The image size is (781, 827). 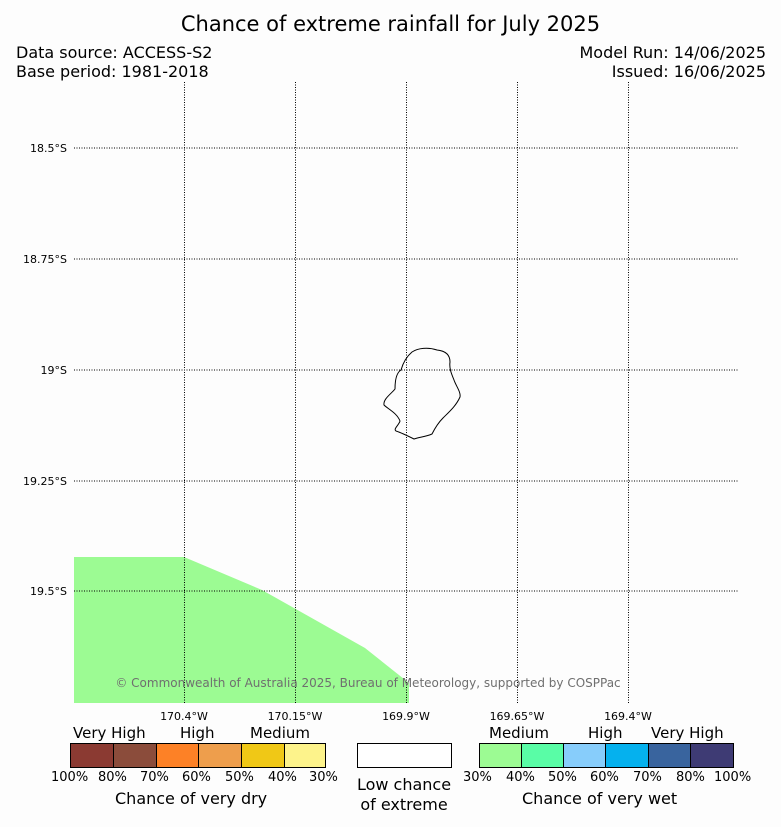 What do you see at coordinates (688, 71) in the screenshot?
I see `issued-date: Issued: 16/06/2025` at bounding box center [688, 71].